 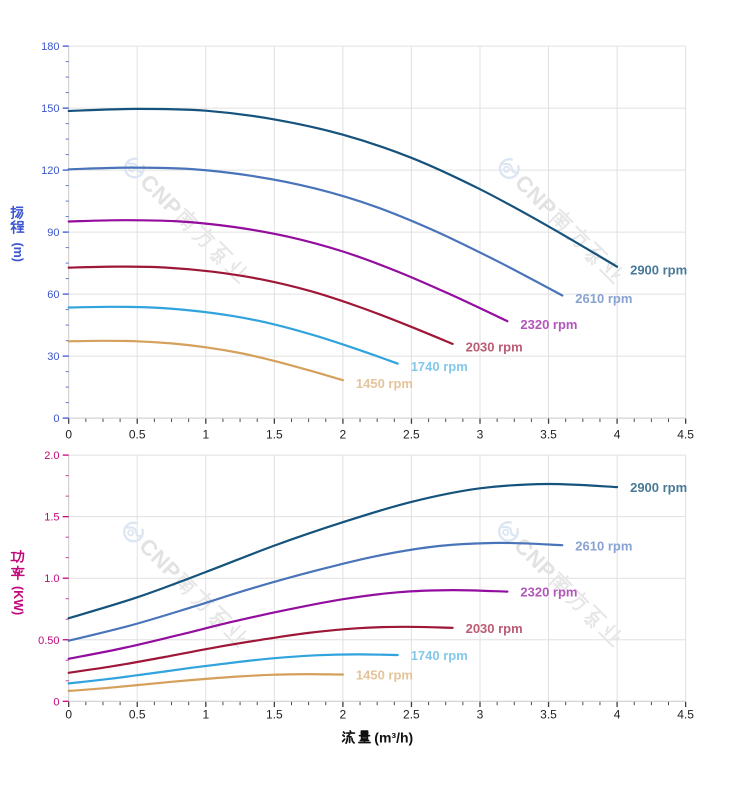 What do you see at coordinates (48, 641) in the screenshot?
I see `svg-text: 0.50` at bounding box center [48, 641].